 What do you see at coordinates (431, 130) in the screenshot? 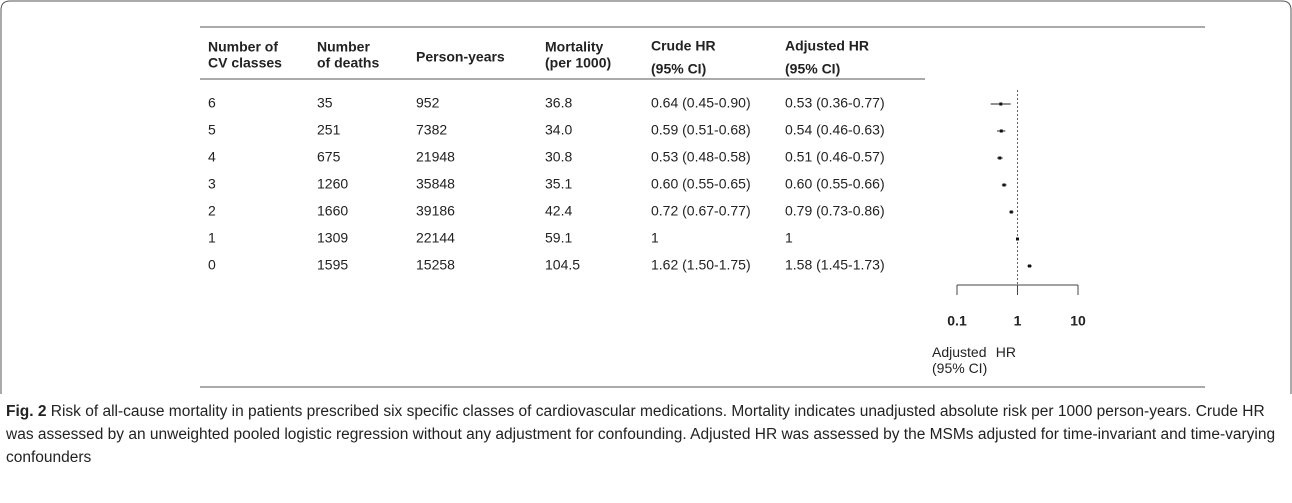
I see `table-cell: 7382` at bounding box center [431, 130].